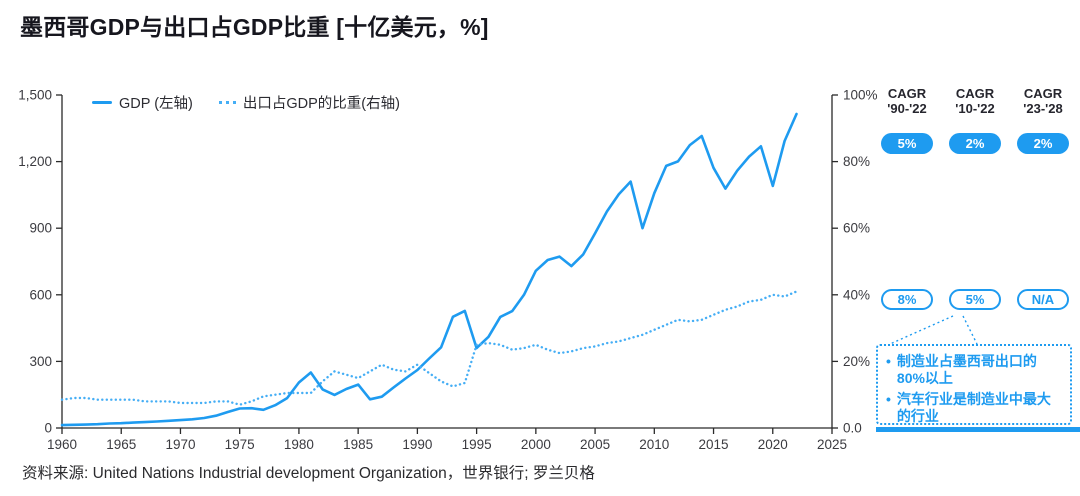 This screenshot has height=496, width=1080. Describe the element at coordinates (62, 444) in the screenshot. I see `x-tick-label: 1960` at that location.